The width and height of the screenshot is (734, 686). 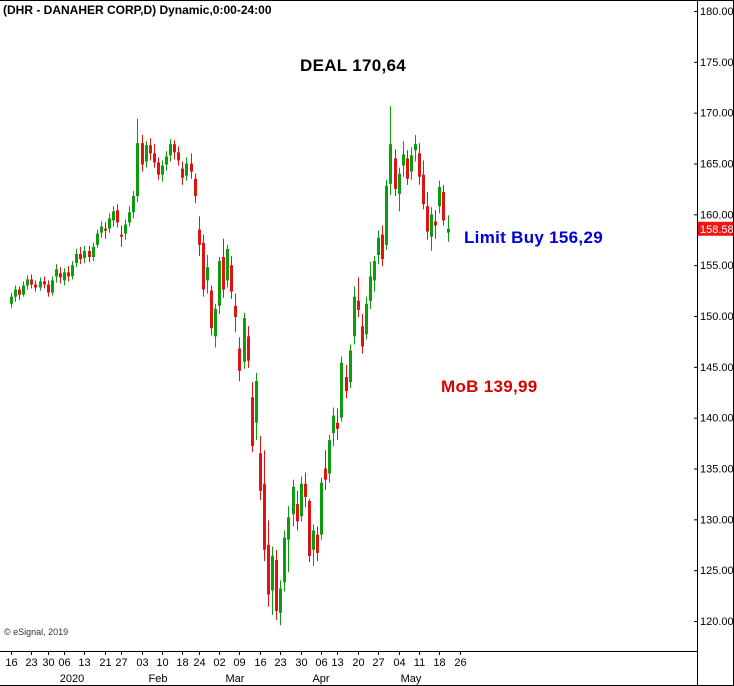 What do you see at coordinates (358, 663) in the screenshot?
I see `x-axis-label: 20` at bounding box center [358, 663].